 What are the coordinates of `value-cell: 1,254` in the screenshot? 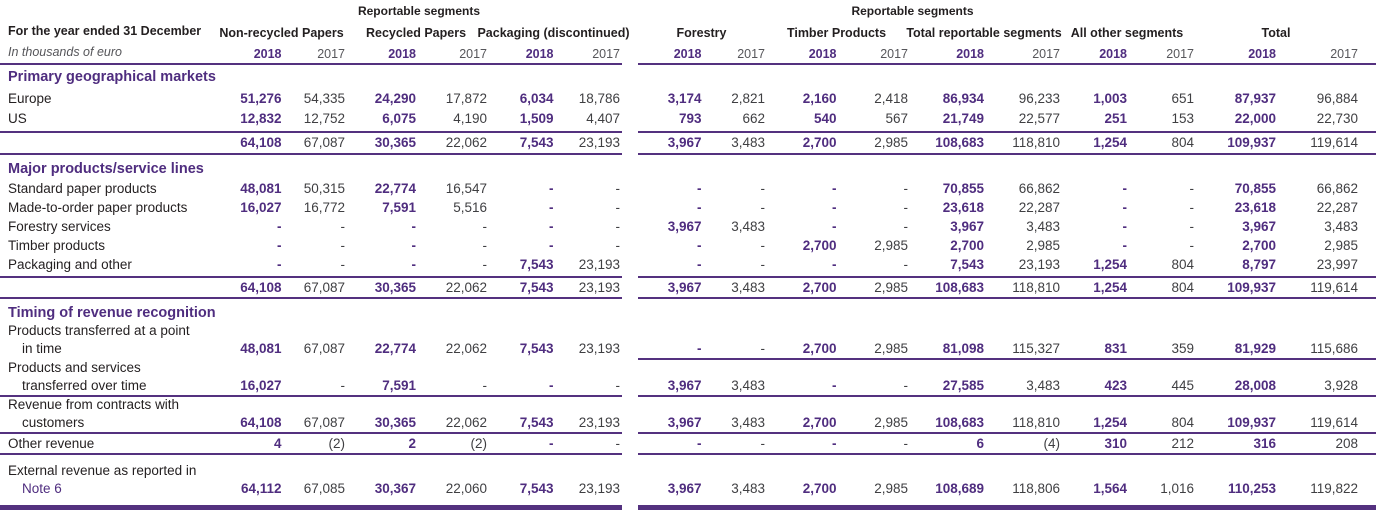 It's located at (1110, 143).